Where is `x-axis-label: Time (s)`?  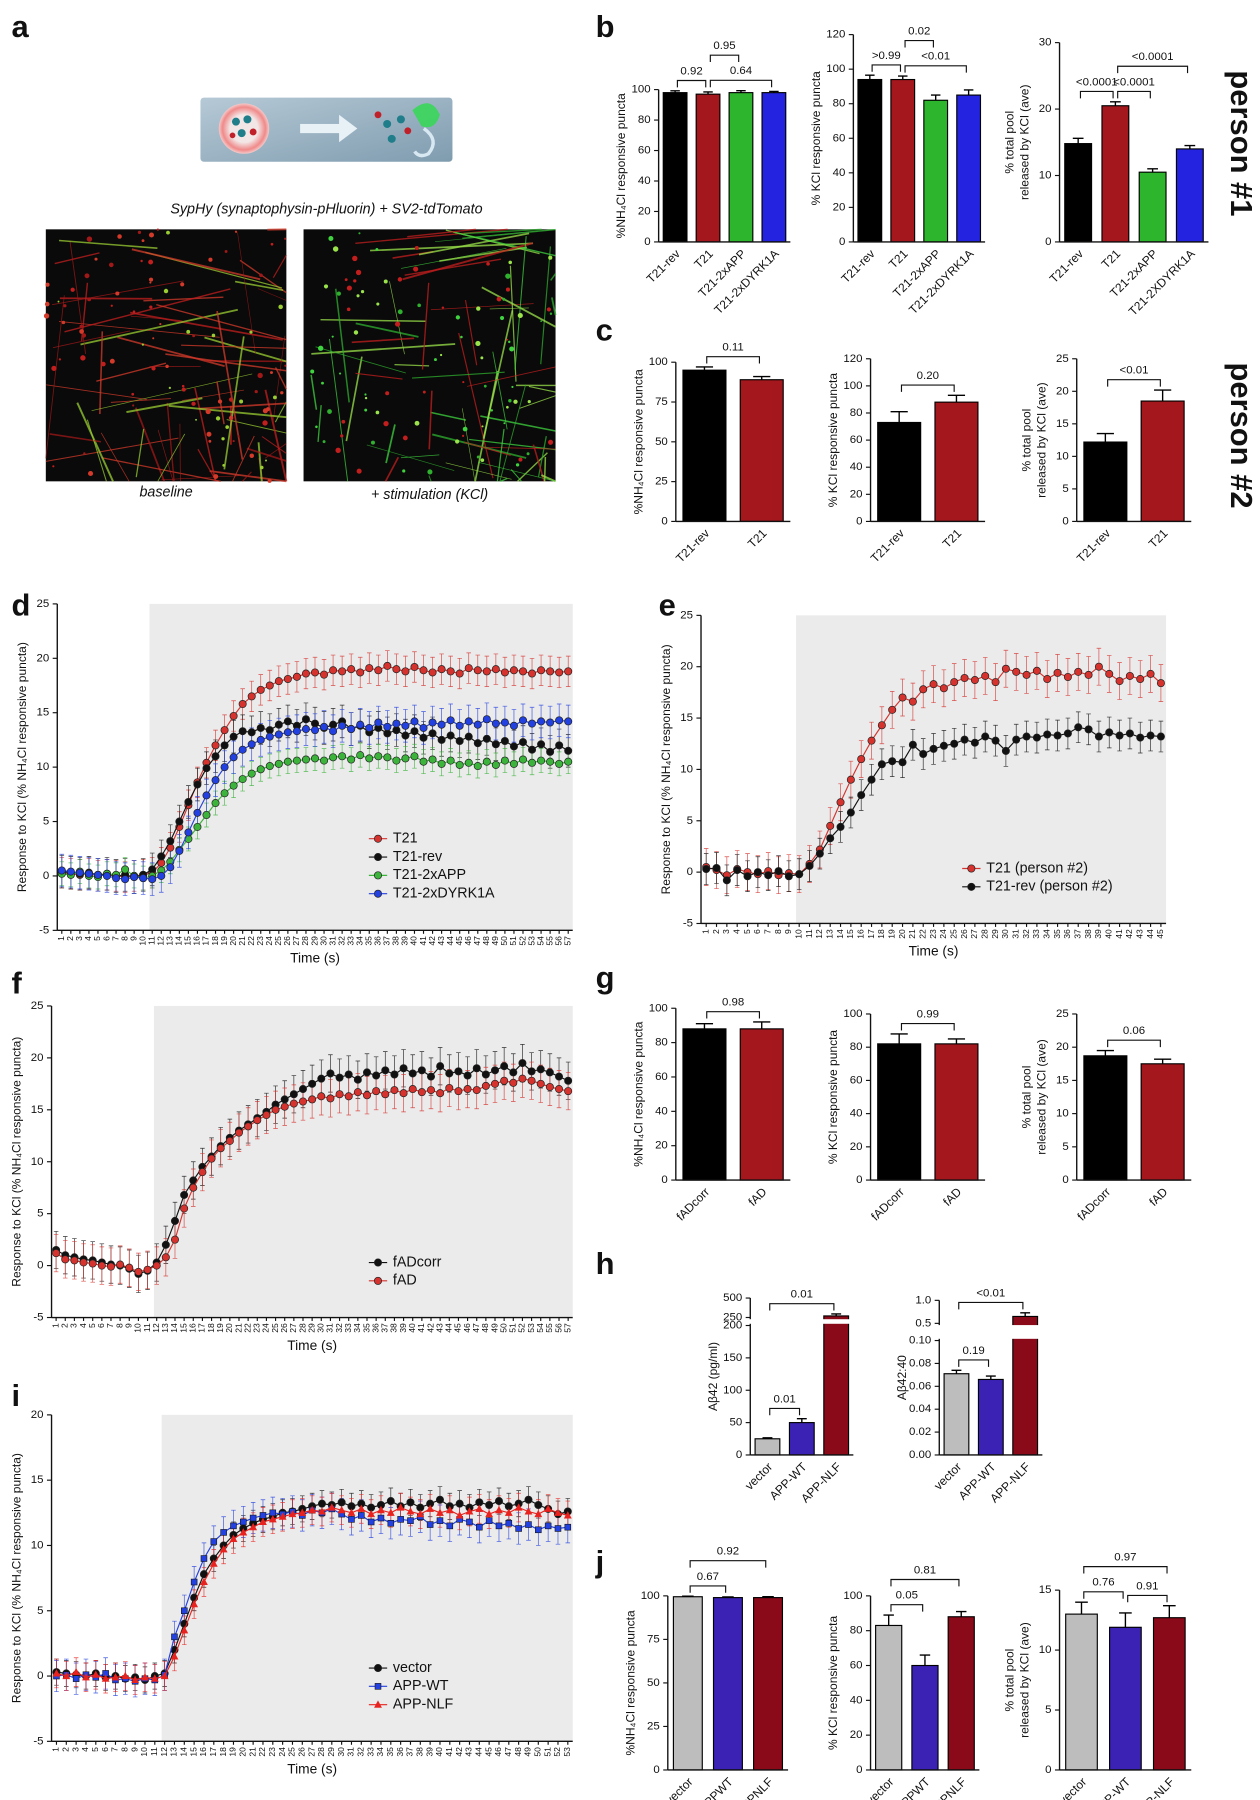
x-axis-label: Time (s) is located at coordinates (315, 958).